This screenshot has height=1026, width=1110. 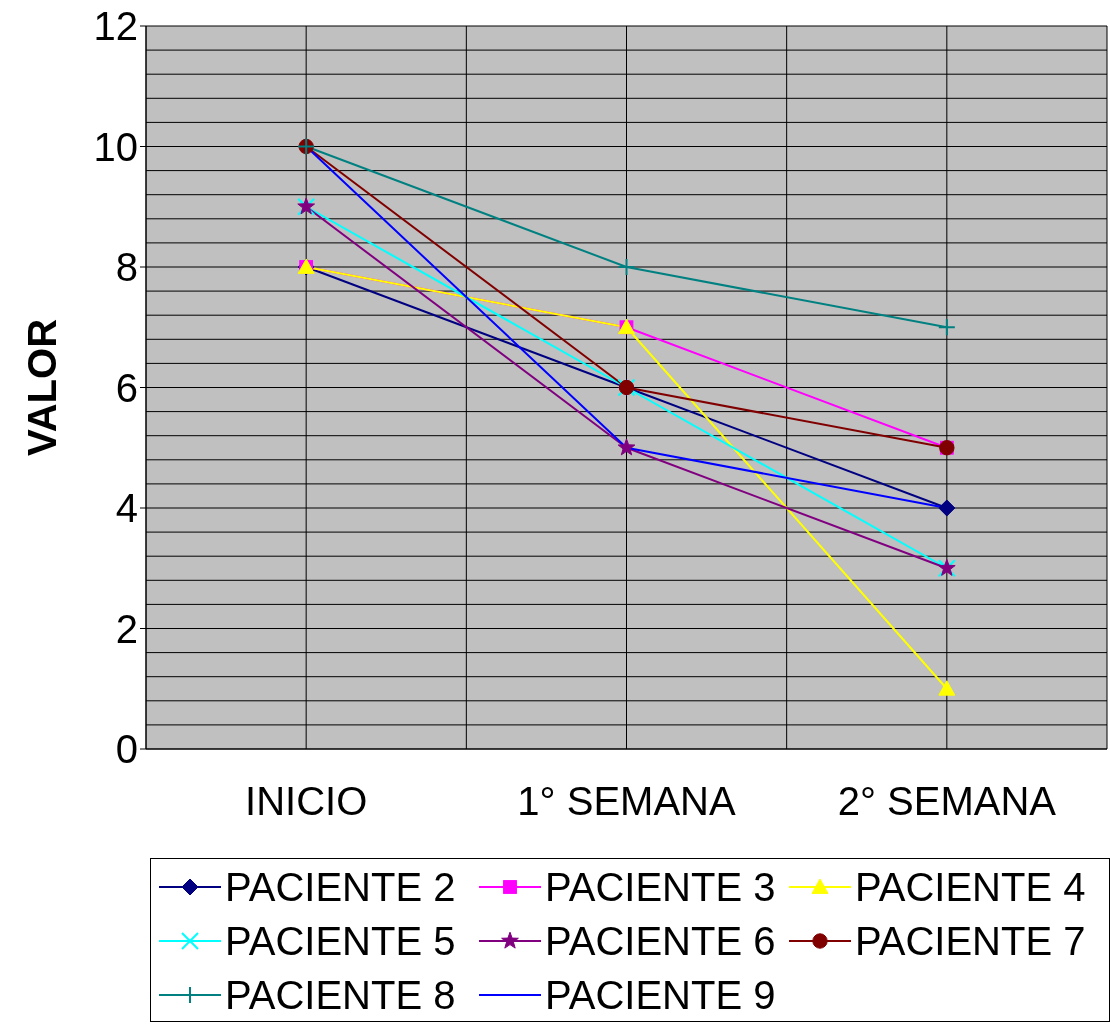 I want to click on legend-label: PACIENTE 2, so click(x=340, y=887).